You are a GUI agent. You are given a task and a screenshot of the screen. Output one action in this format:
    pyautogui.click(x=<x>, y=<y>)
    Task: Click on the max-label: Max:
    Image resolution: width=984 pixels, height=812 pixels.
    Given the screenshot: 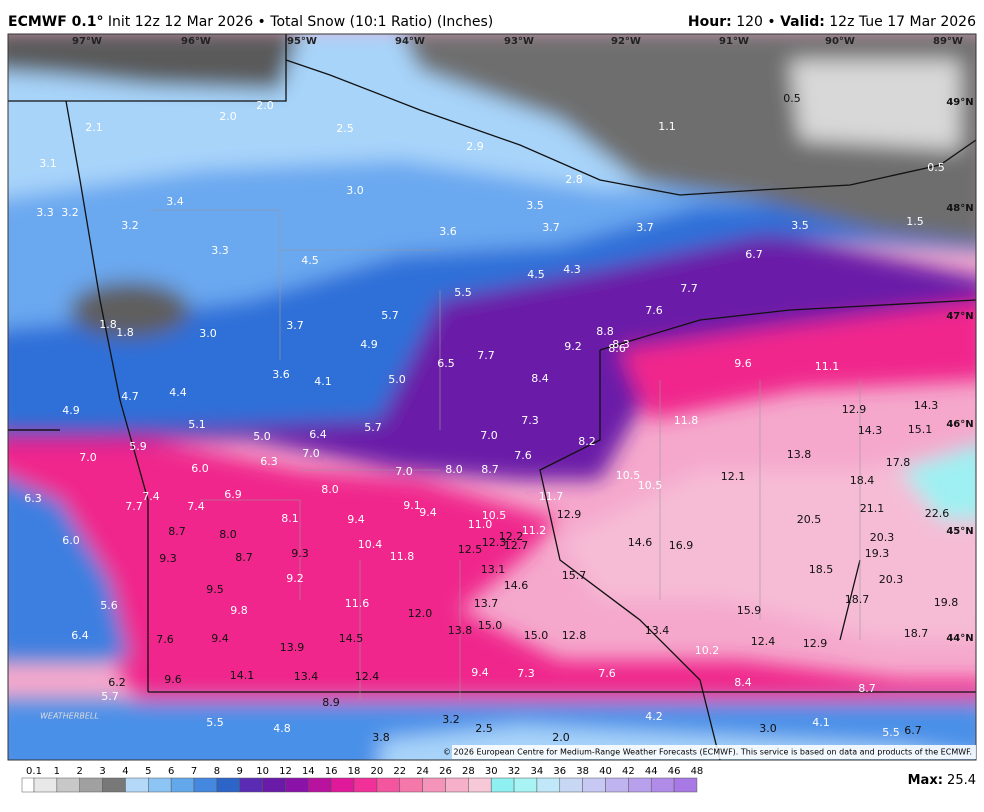 What is the action you would take?
    pyautogui.click(x=925, y=780)
    